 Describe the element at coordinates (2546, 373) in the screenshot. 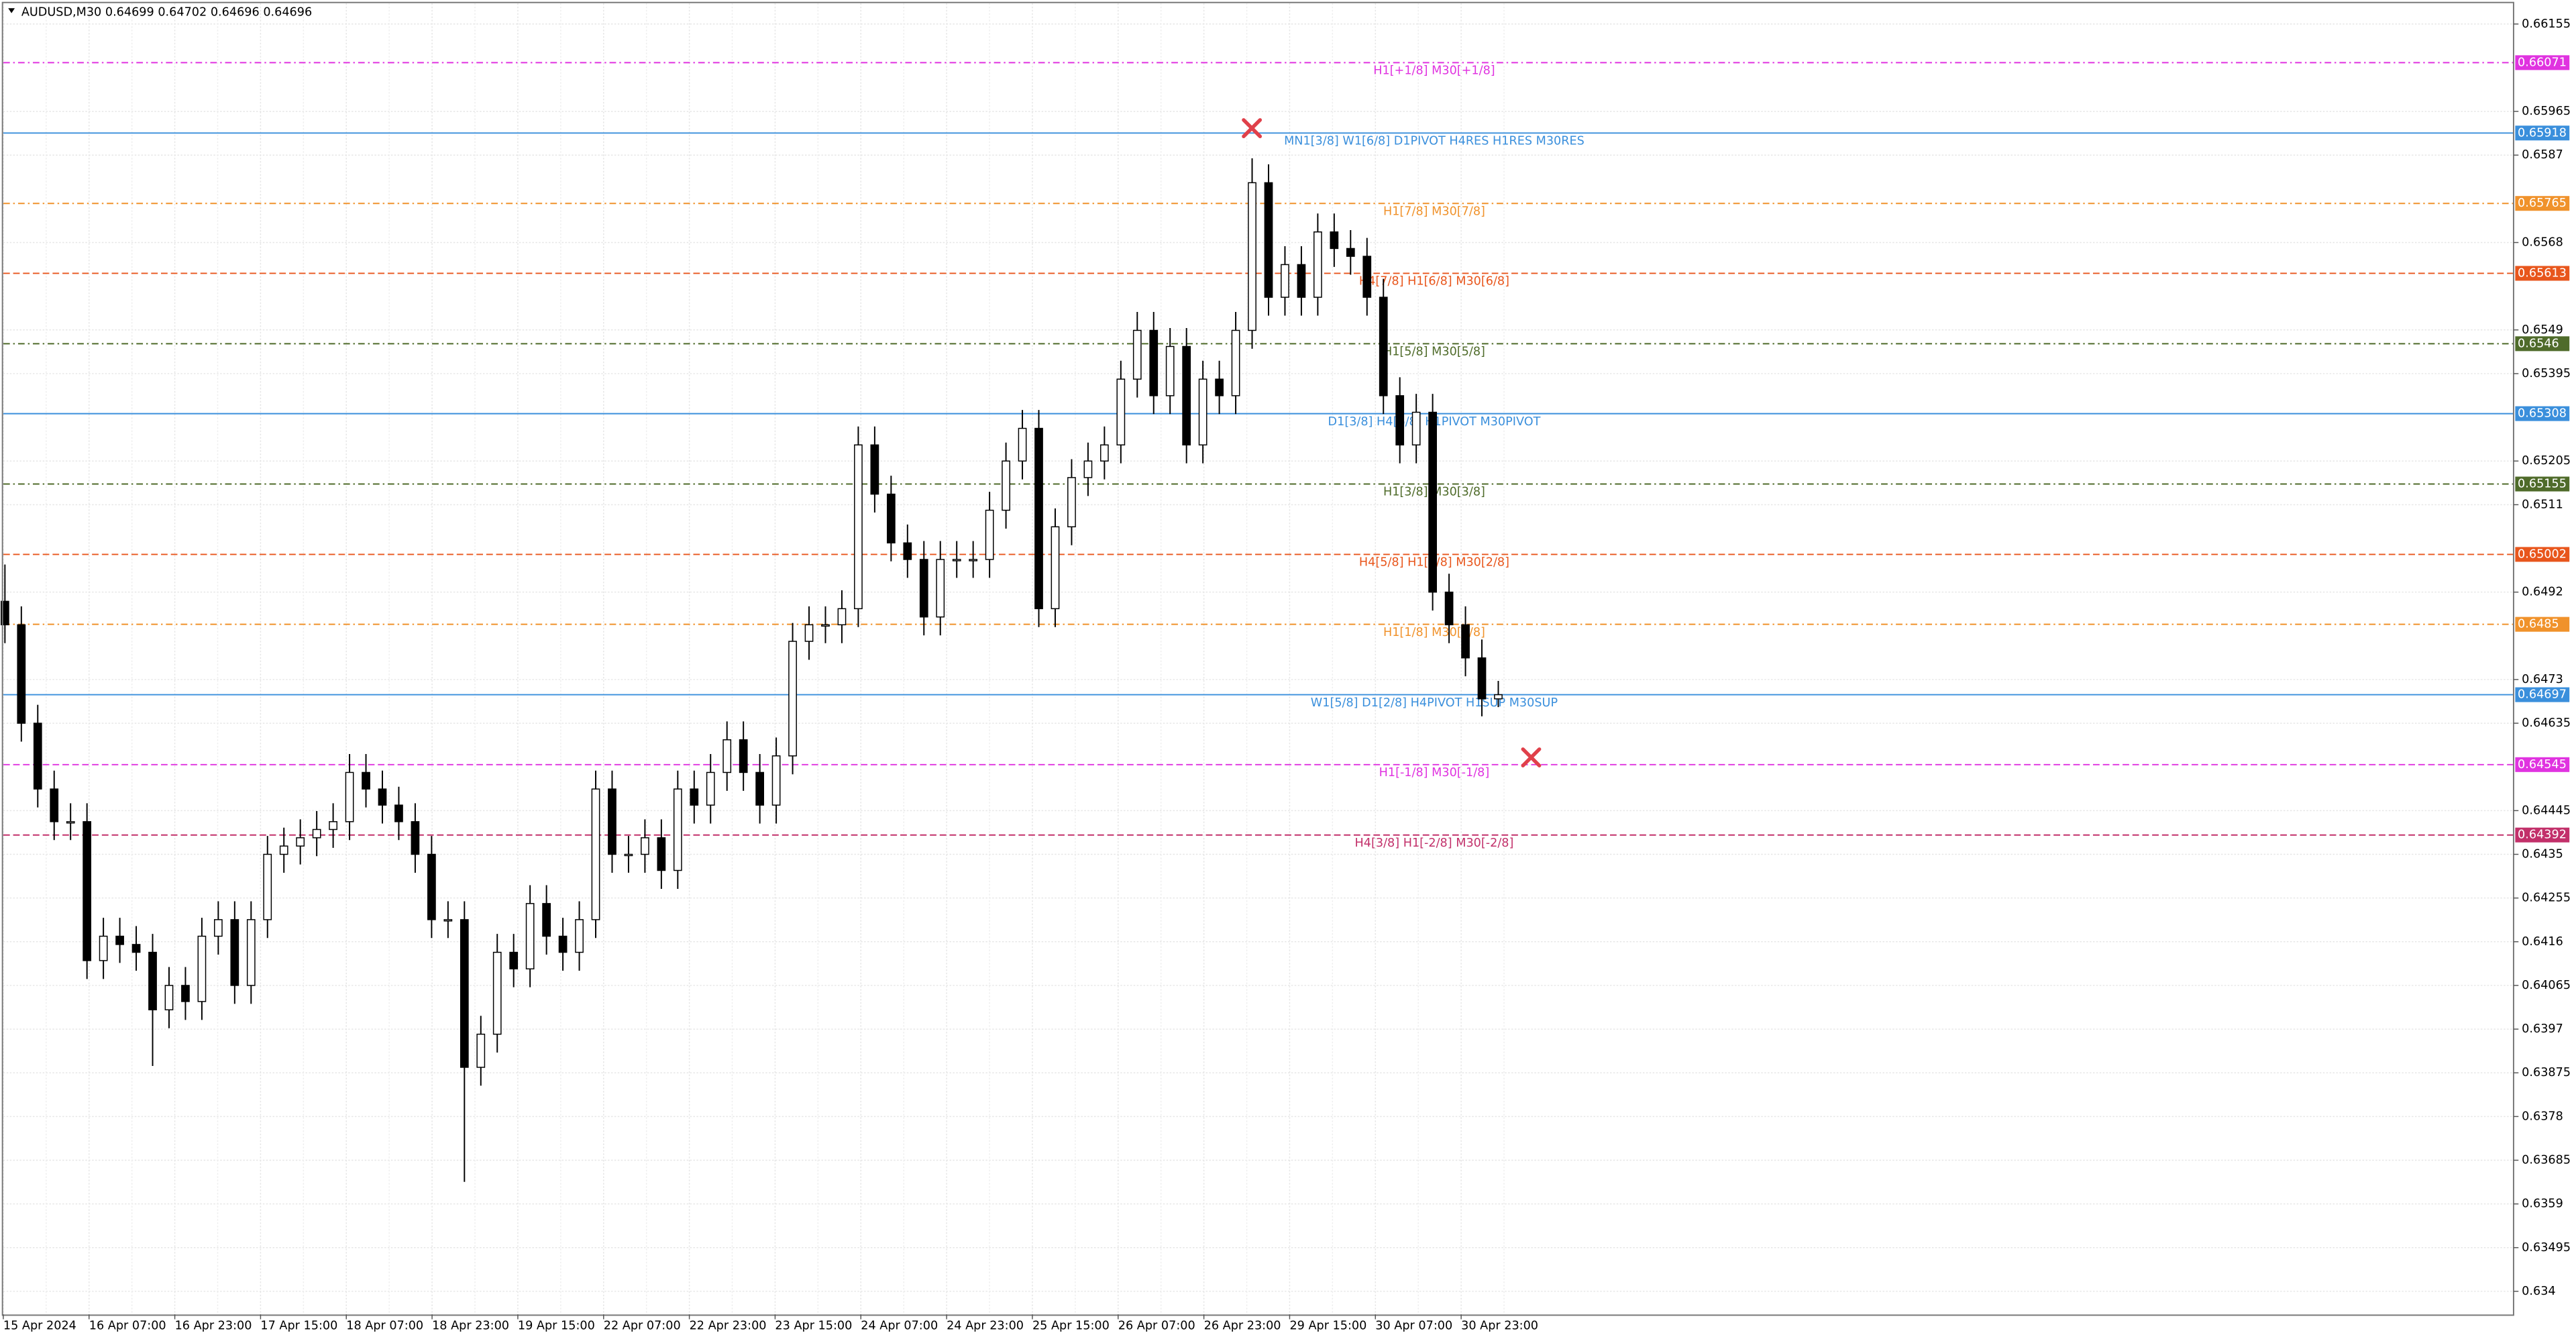

I see `y-tick-label: 0.65395` at that location.